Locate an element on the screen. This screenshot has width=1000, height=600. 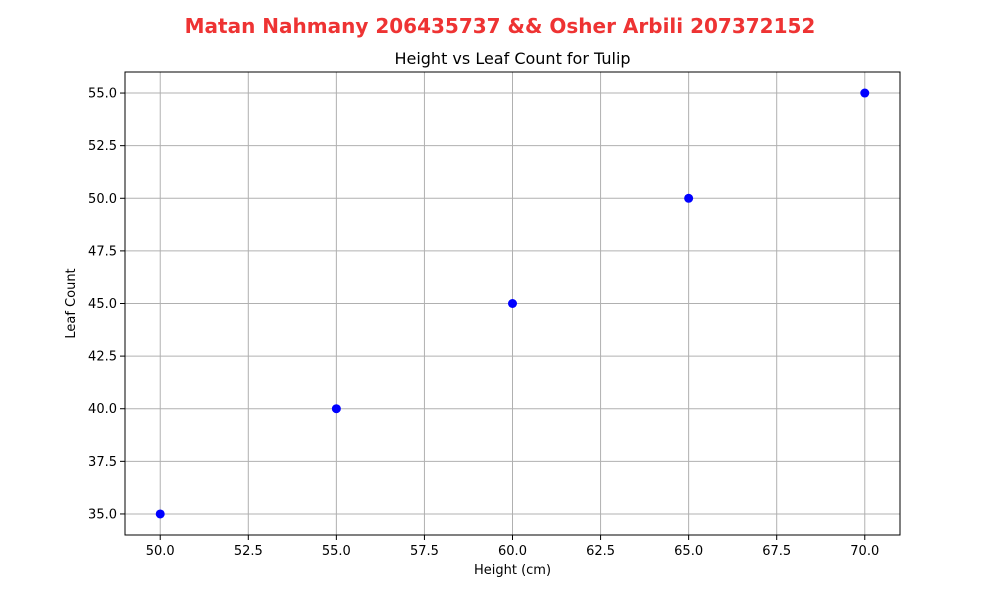
y-tick-label: 52.5 is located at coordinates (102, 146).